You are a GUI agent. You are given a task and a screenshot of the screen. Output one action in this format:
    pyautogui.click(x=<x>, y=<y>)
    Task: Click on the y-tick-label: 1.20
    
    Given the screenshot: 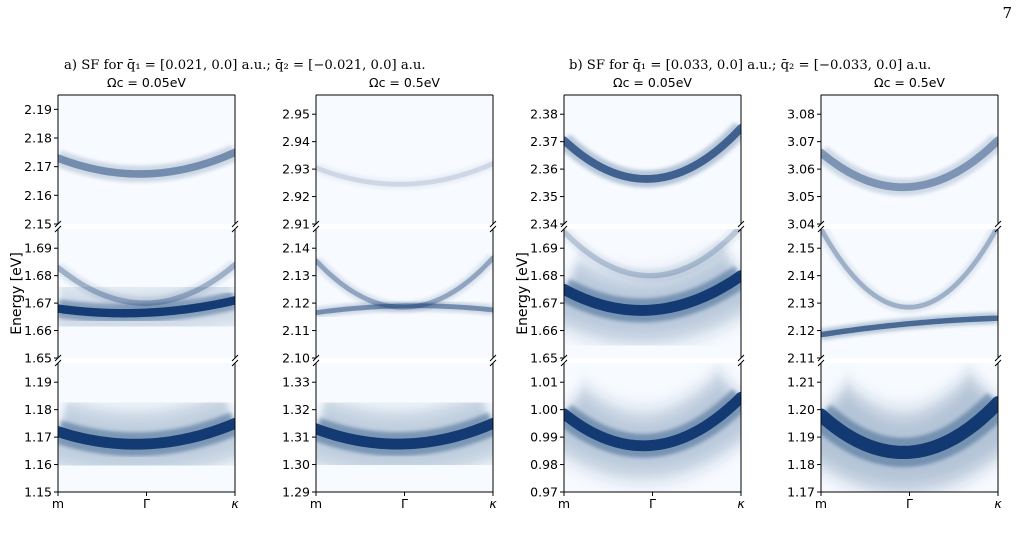 What is the action you would take?
    pyautogui.click(x=801, y=409)
    